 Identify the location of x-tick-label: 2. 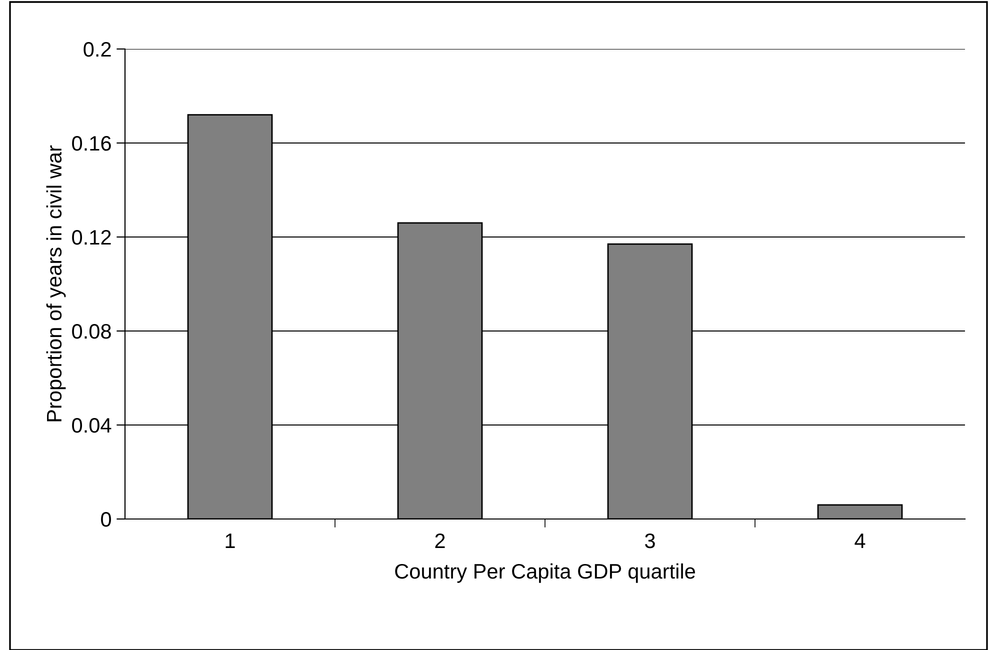
(440, 540).